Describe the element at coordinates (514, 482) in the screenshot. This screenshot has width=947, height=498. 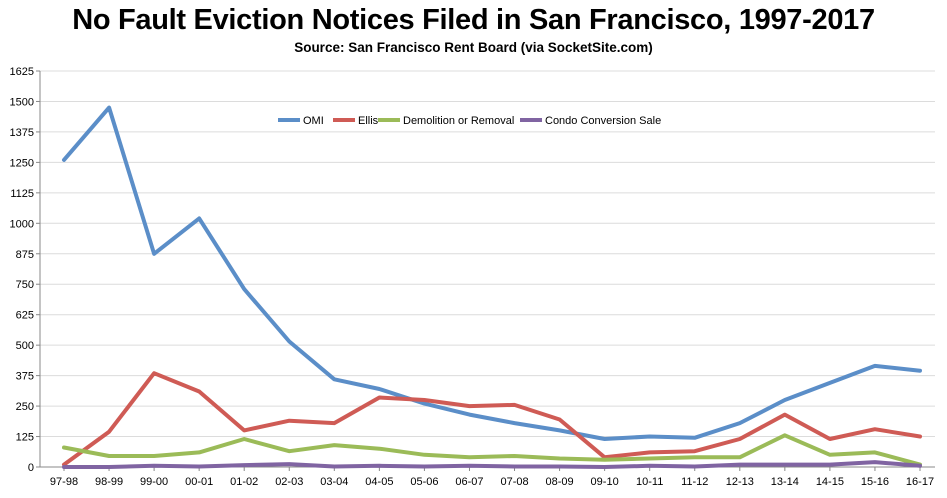
I see `x-tick-label: 07-08` at that location.